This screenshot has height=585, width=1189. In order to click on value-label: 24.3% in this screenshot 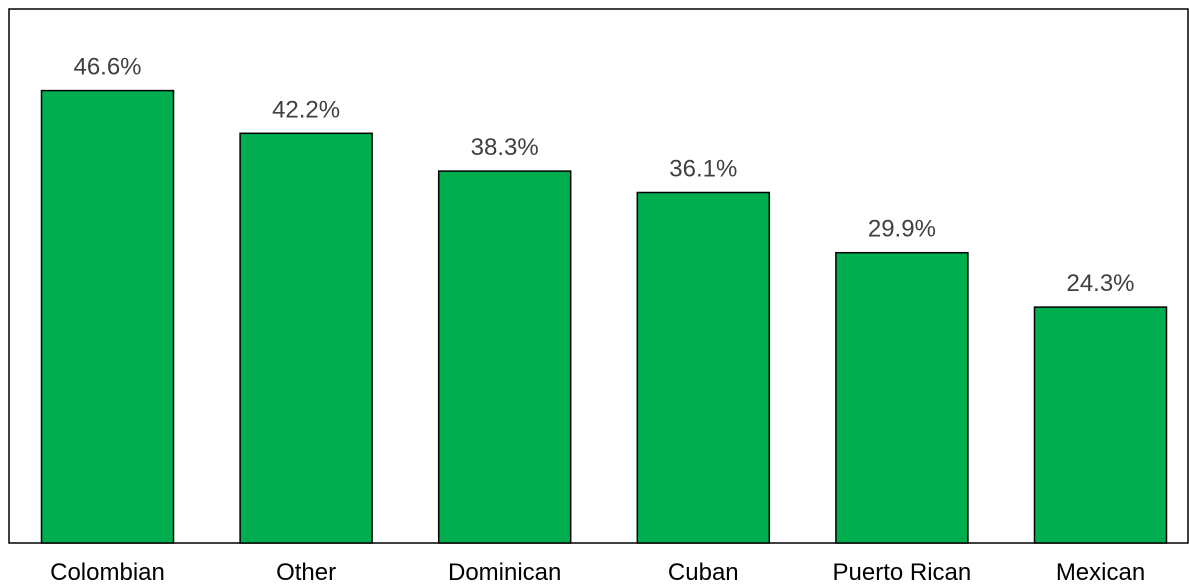, I will do `click(1100, 283)`.